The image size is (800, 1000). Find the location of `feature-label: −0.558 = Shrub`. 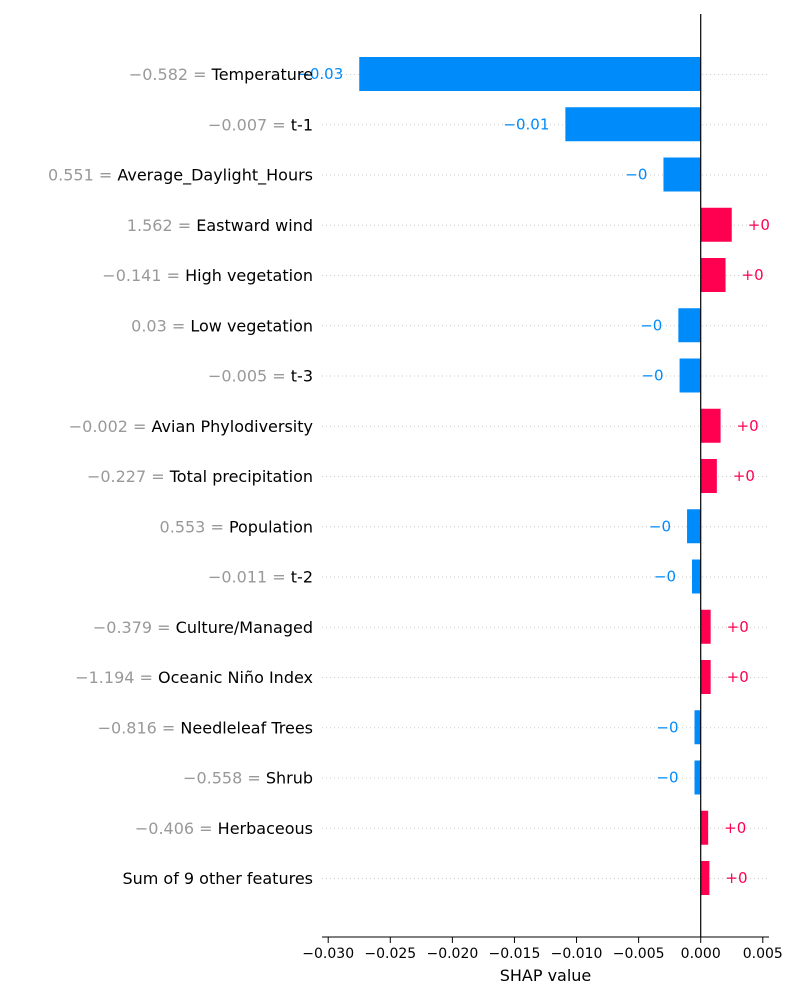

feature-label: −0.558 = Shrub is located at coordinates (248, 778).